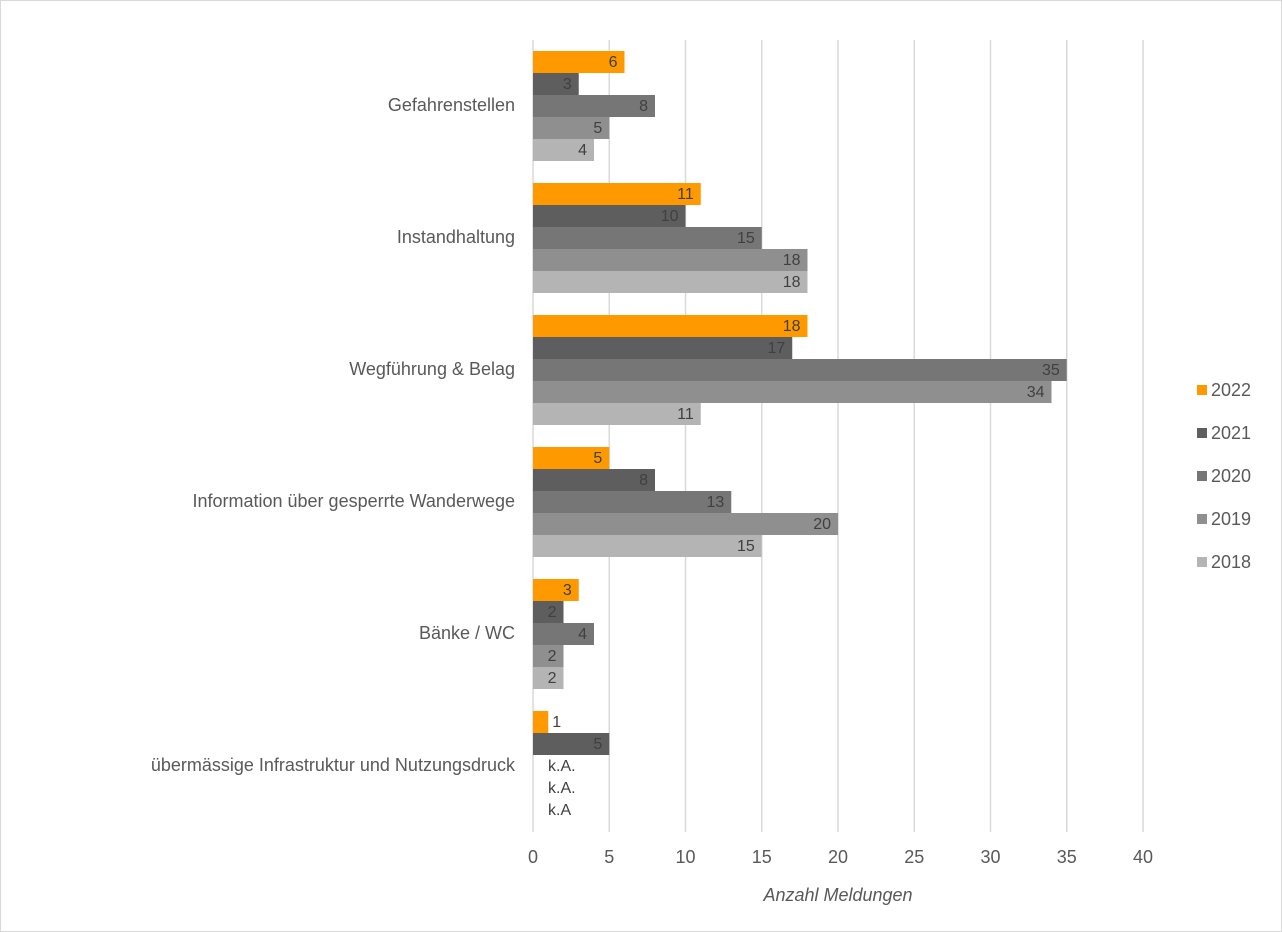 This screenshot has width=1282, height=932. I want to click on legend-label: 2021, so click(1231, 433).